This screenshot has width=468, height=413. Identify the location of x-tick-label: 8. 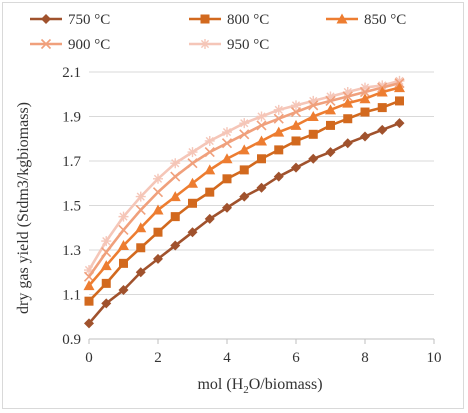
(365, 358).